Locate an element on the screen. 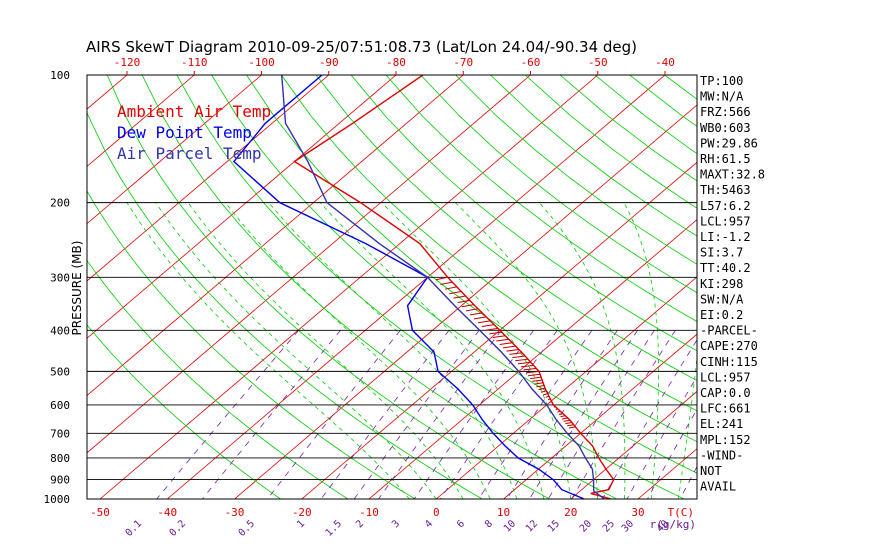  bottom-temp-tick-label: 0 is located at coordinates (436, 512).